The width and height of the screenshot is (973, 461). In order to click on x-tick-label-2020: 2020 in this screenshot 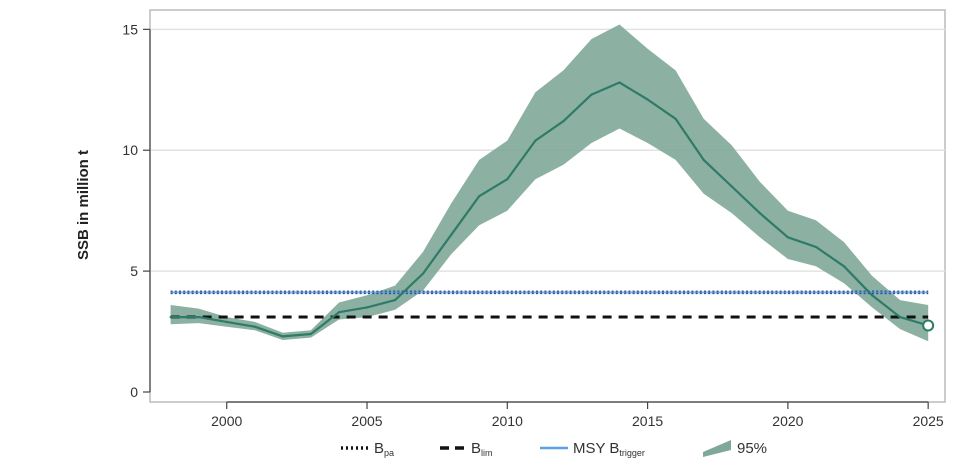, I will do `click(787, 421)`.